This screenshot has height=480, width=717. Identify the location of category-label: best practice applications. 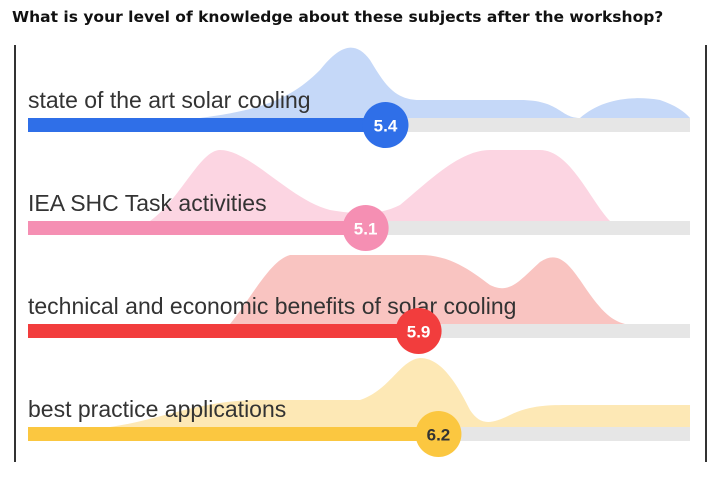
(157, 409).